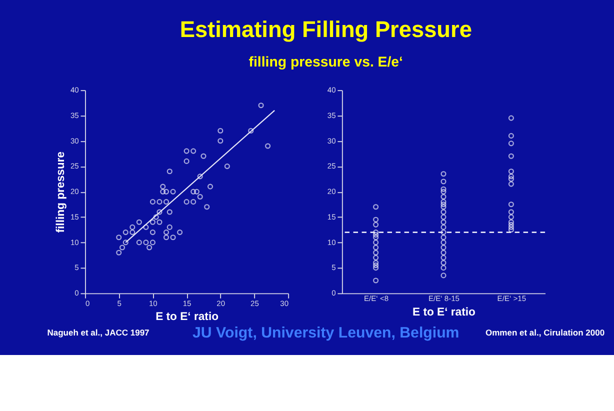 This screenshot has width=614, height=411. What do you see at coordinates (60, 192) in the screenshot?
I see `y-axis-title: filling pressure` at bounding box center [60, 192].